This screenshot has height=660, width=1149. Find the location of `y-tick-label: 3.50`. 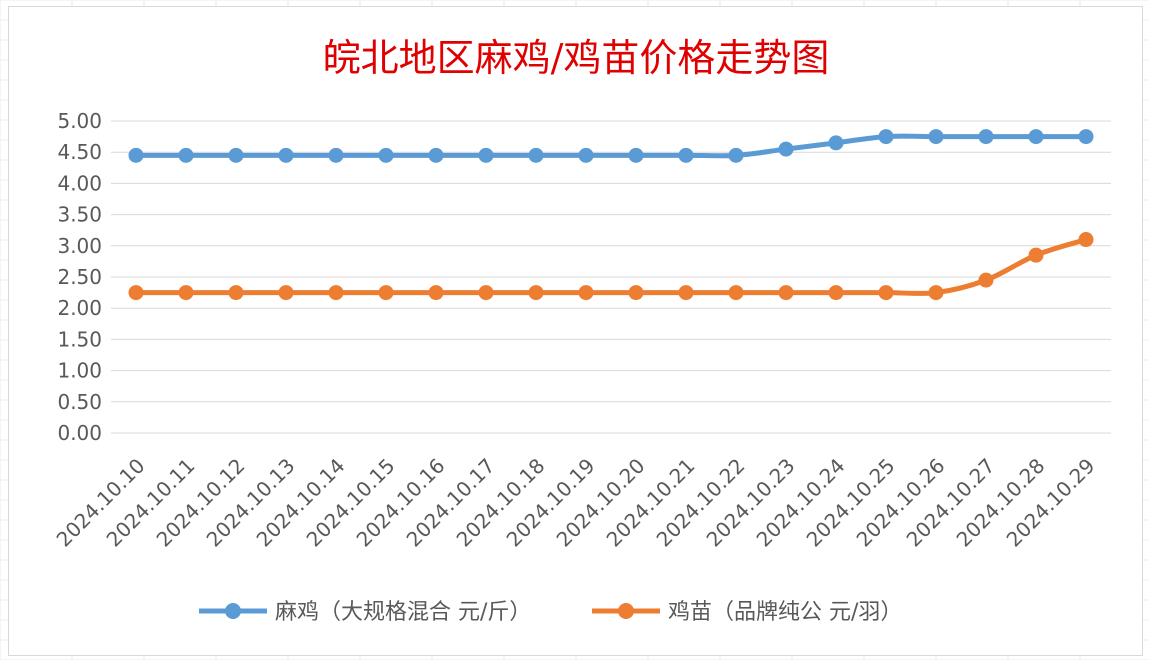

y-tick-label: 3.50 is located at coordinates (79, 215).